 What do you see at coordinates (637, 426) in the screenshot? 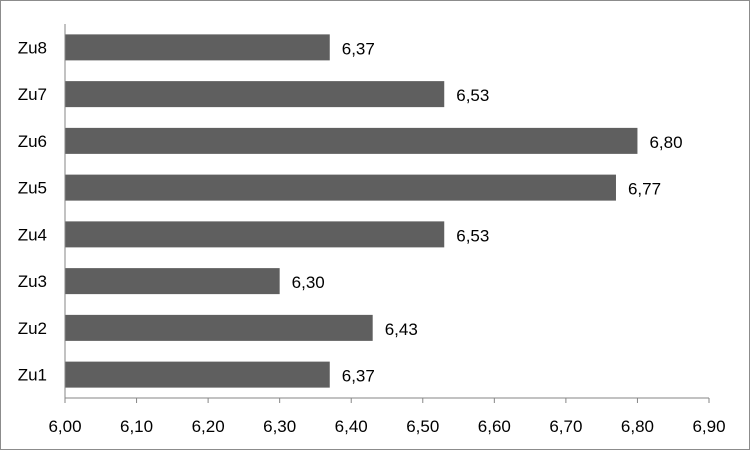
I see `x-tick-label: 6,80` at bounding box center [637, 426].